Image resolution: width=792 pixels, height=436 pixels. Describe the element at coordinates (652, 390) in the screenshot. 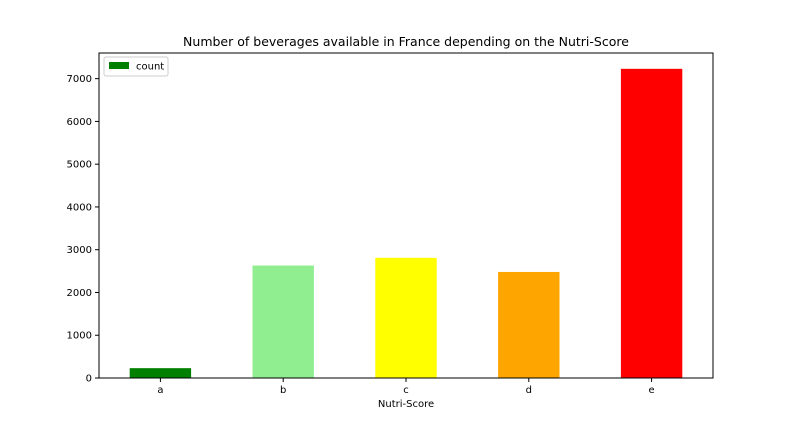

I see `x-tick-label: e` at that location.